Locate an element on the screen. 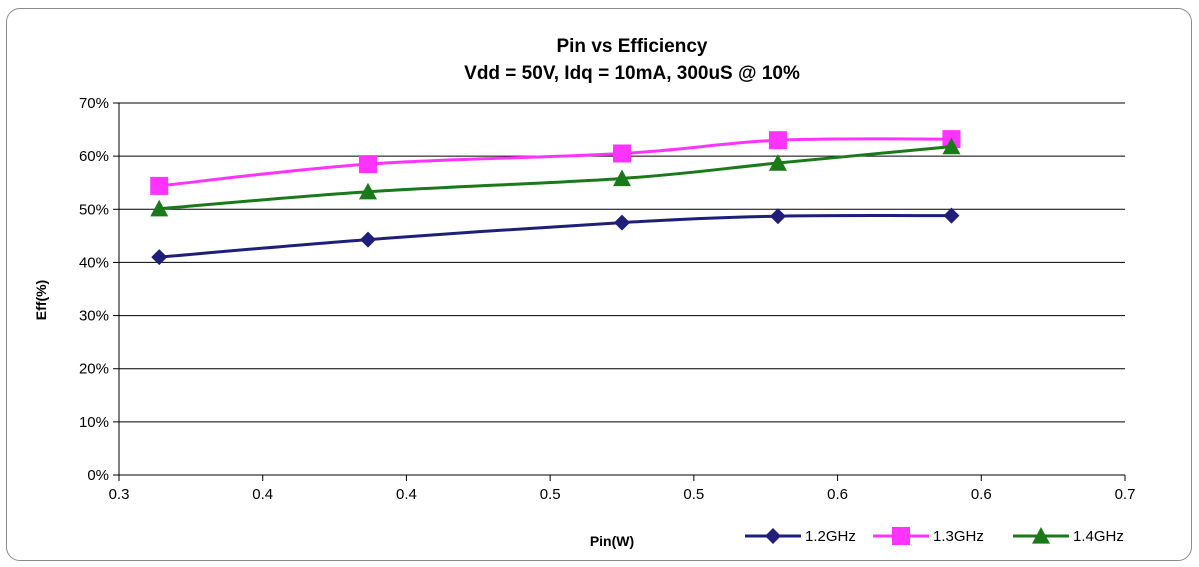 This screenshot has width=1199, height=567. x-tick-label: 0.3 is located at coordinates (119, 494).